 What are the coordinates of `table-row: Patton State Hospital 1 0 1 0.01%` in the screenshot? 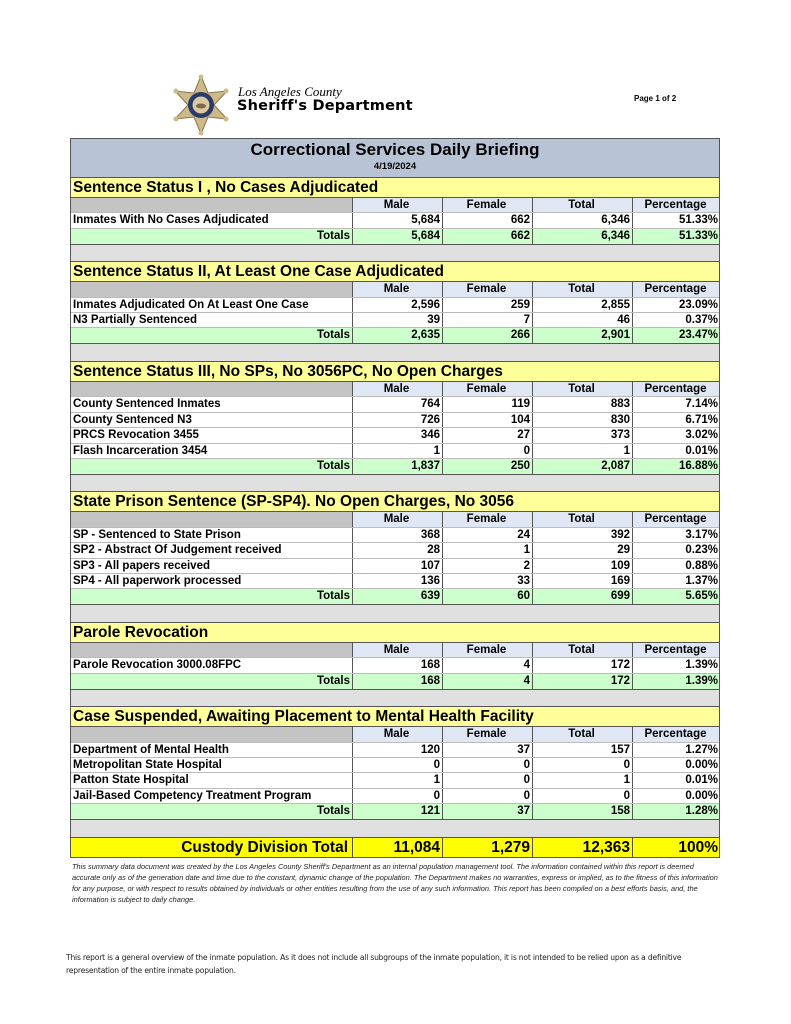 It's located at (395, 781).